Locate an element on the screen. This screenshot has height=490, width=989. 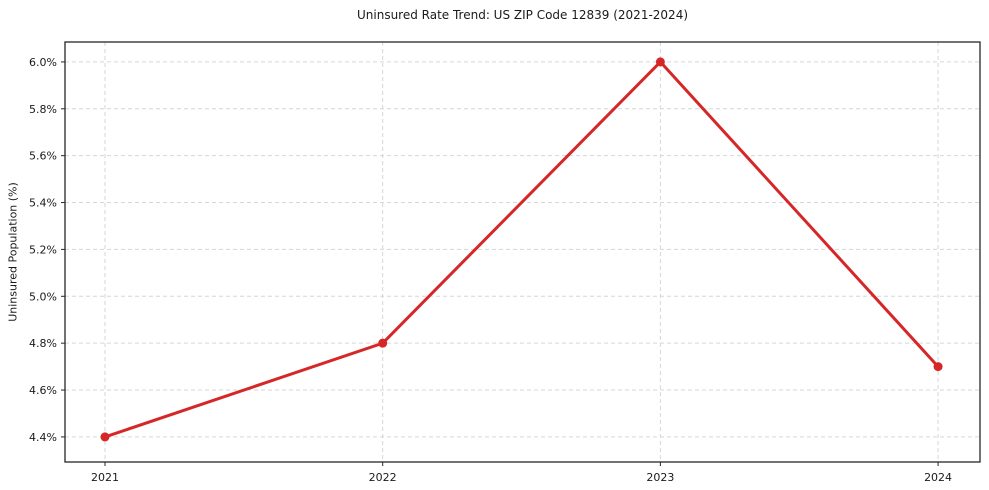
x-tick-label: 2022 is located at coordinates (383, 477).